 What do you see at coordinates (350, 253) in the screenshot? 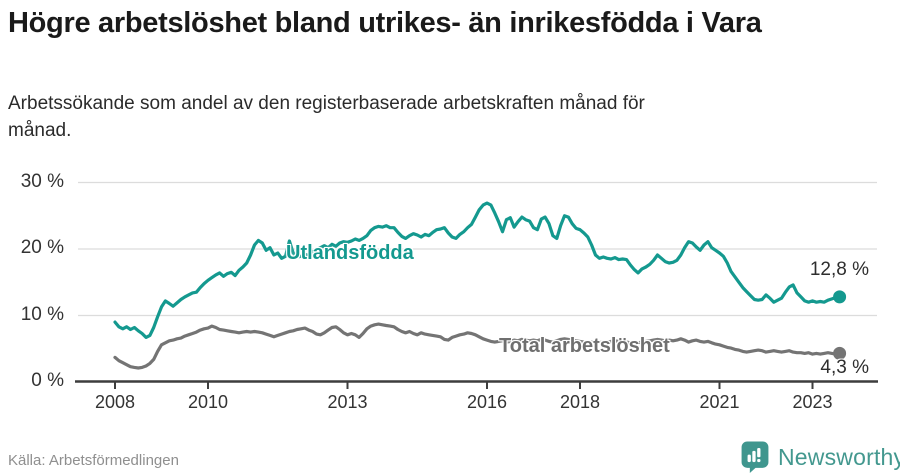
I see `series-label-utlandsfodda: Utlandsfödda` at bounding box center [350, 253].